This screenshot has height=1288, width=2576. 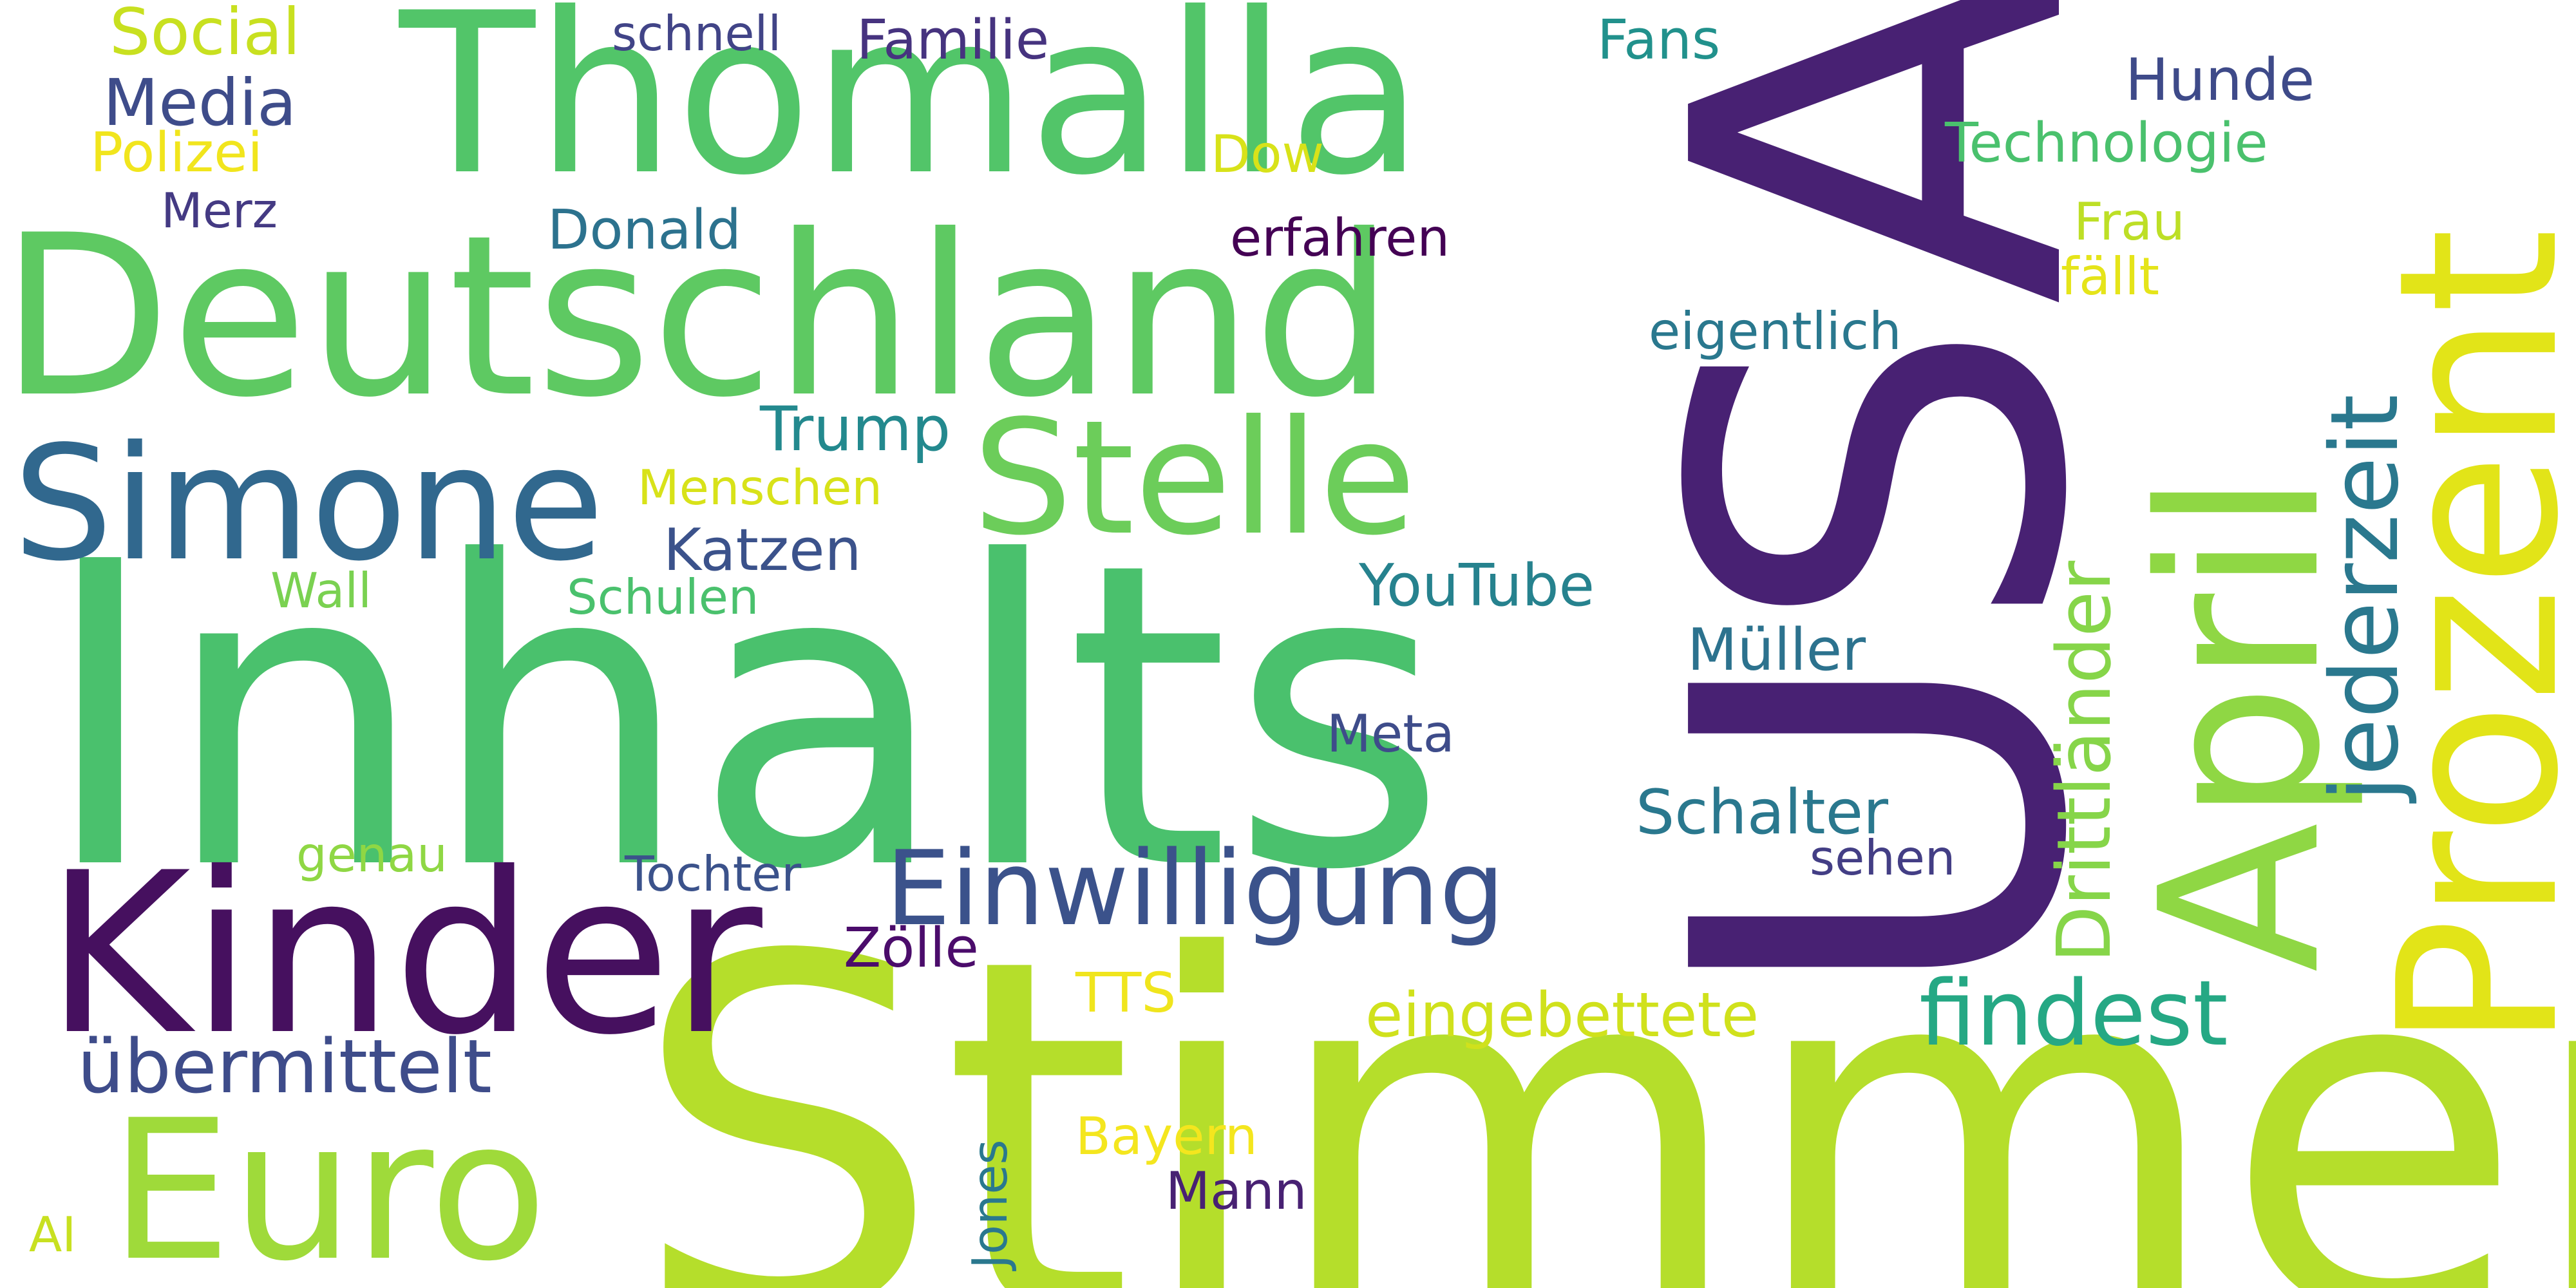 I want to click on word-simone: Simone, so click(x=309, y=504).